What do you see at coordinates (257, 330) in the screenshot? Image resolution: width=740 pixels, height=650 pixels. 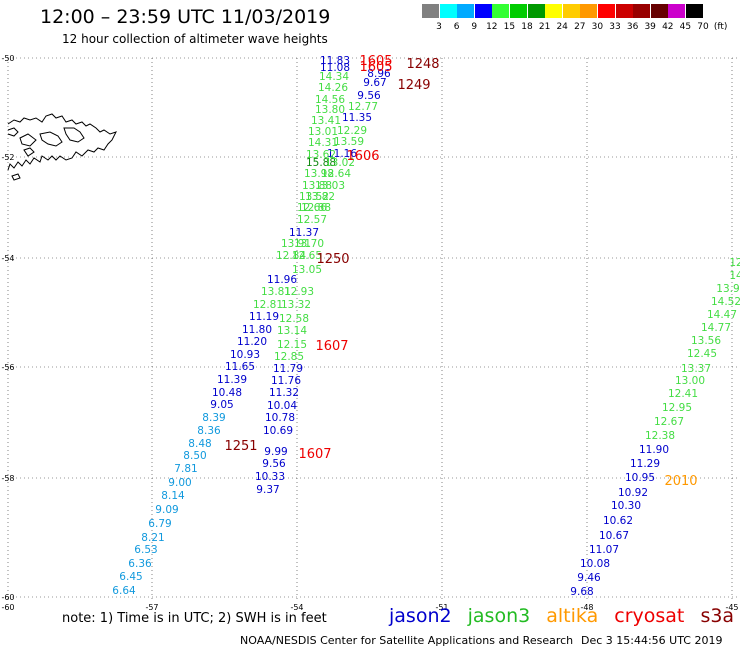 I see `wave-height-reading: 11.80` at bounding box center [257, 330].